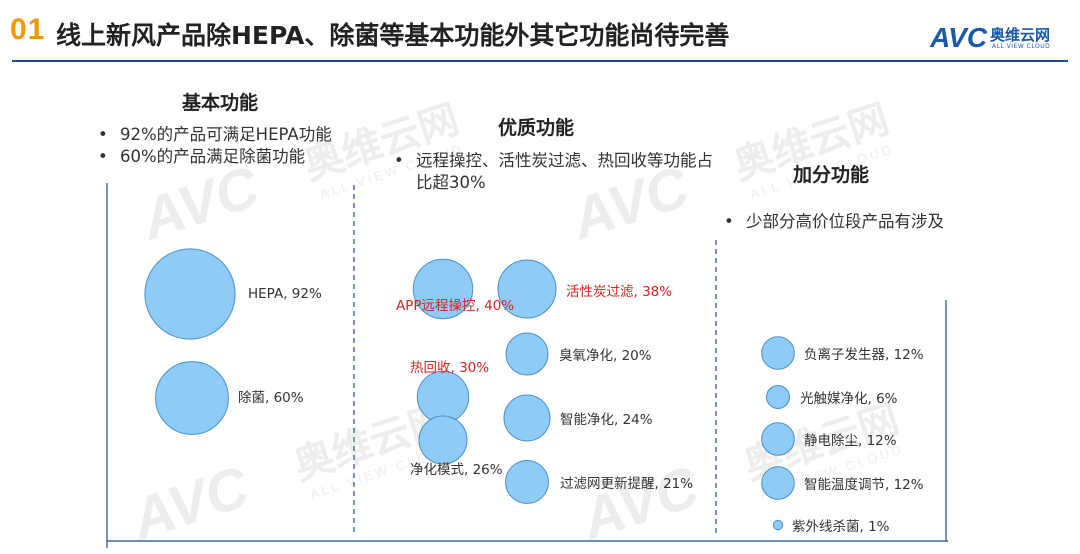  I want to click on bubble-data-label: 净化模式, 26%, so click(456, 470).